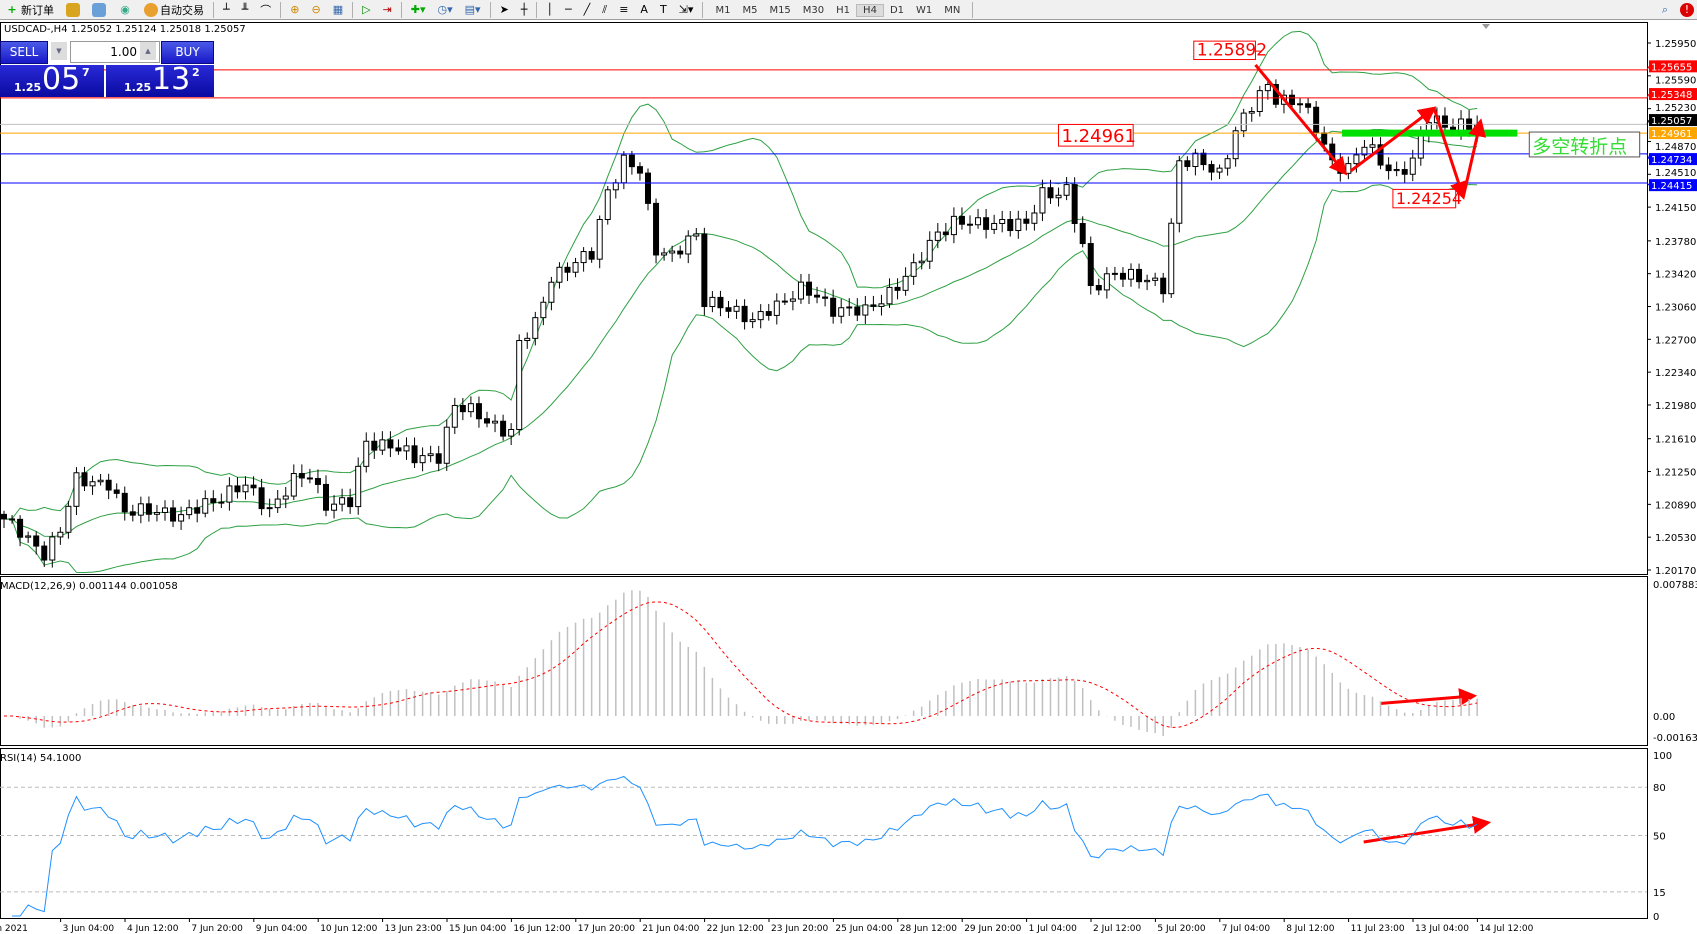 Image resolution: width=1697 pixels, height=934 pixels. Describe the element at coordinates (187, 52) in the screenshot. I see `buy-button: BUY` at that location.